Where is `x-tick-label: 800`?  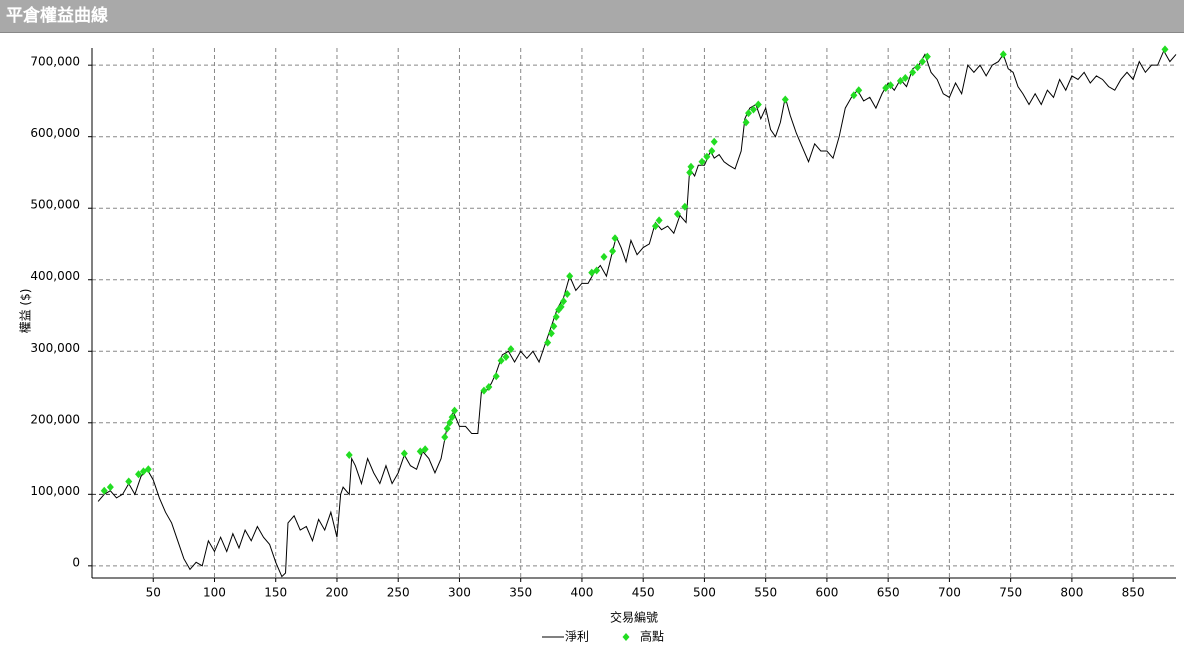 x-tick-label: 800 is located at coordinates (1071, 593).